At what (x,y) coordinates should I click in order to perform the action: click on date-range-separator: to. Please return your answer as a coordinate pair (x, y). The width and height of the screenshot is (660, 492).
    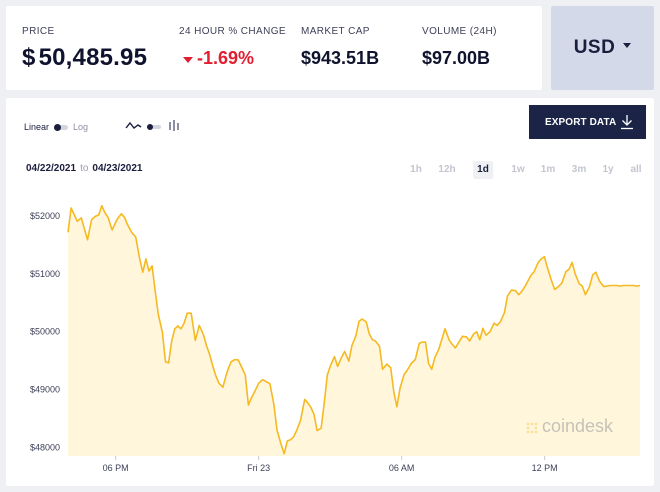
    Looking at the image, I should click on (84, 168).